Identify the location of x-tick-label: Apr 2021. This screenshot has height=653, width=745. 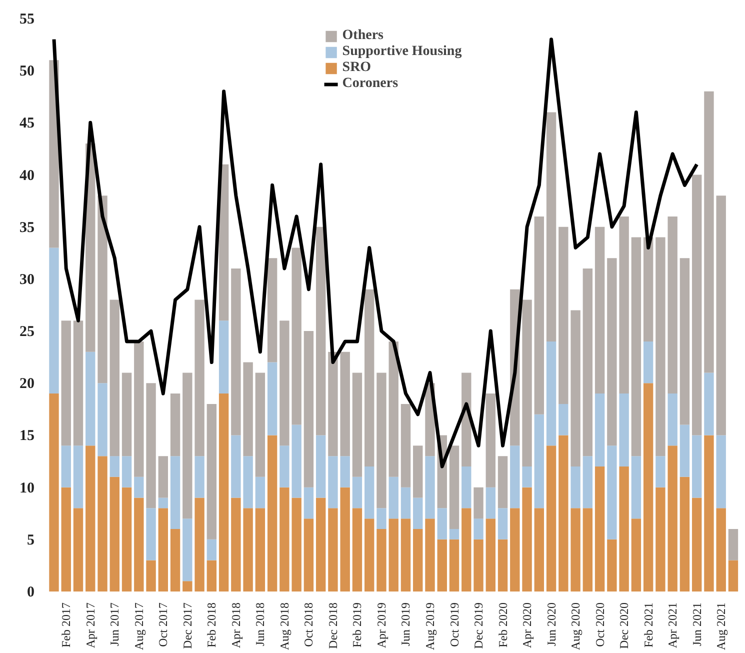
(673, 625).